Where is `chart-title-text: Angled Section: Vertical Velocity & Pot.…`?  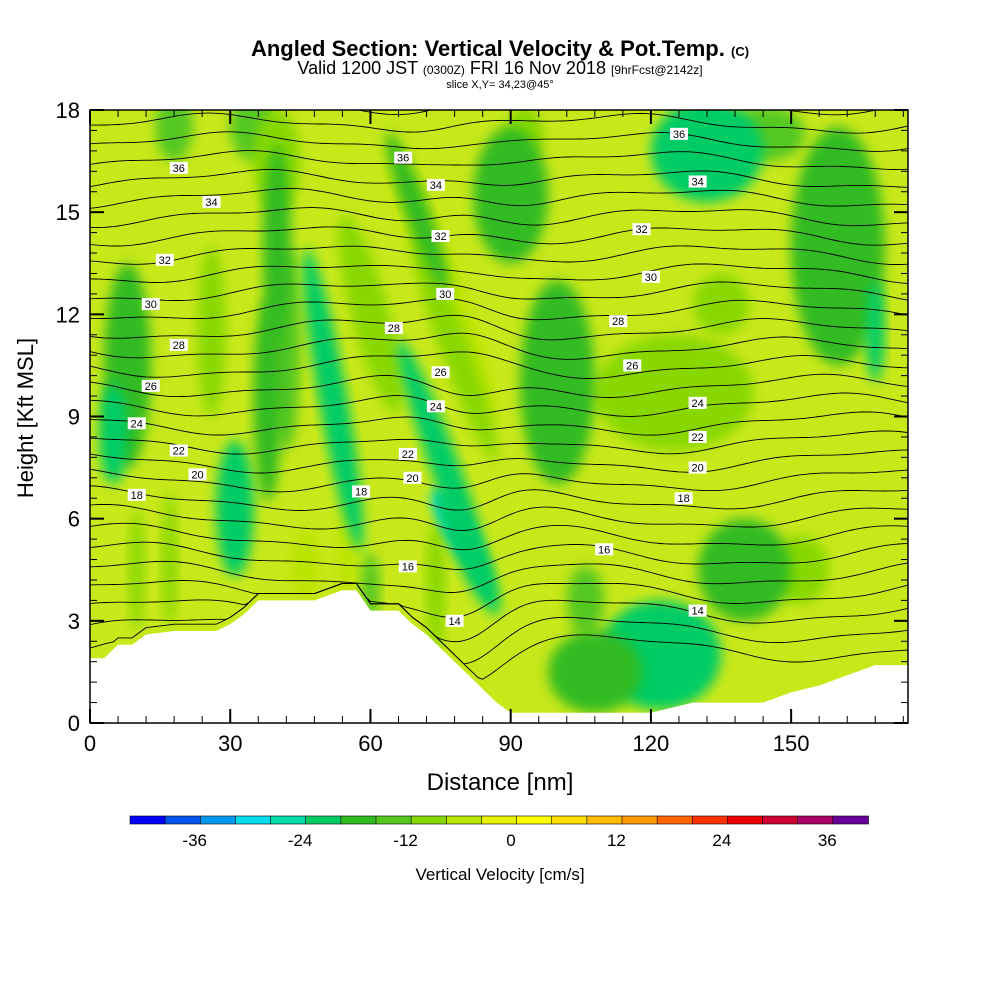
chart-title-text: Angled Section: Vertical Velocity & Pot.… is located at coordinates (487, 48).